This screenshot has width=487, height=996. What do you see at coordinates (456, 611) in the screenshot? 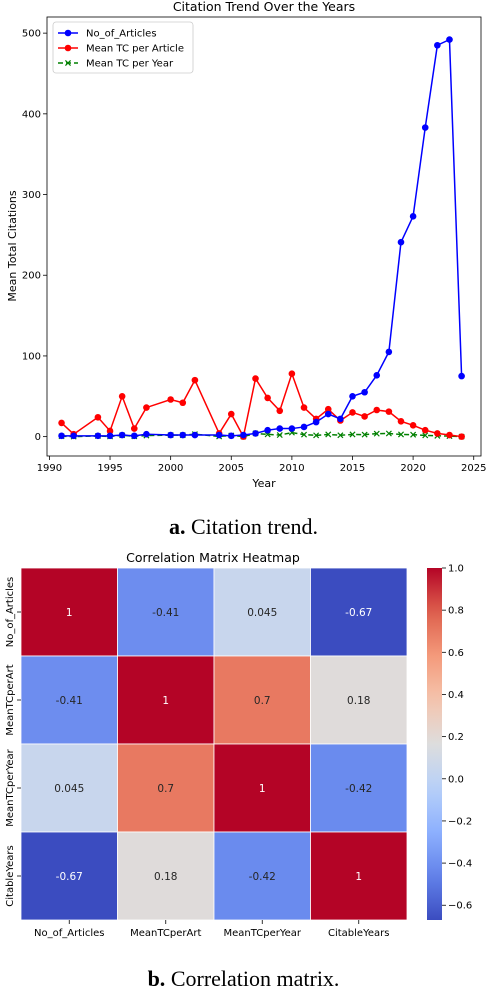
I see `colorbar-tick-label: 0.8` at bounding box center [456, 611].